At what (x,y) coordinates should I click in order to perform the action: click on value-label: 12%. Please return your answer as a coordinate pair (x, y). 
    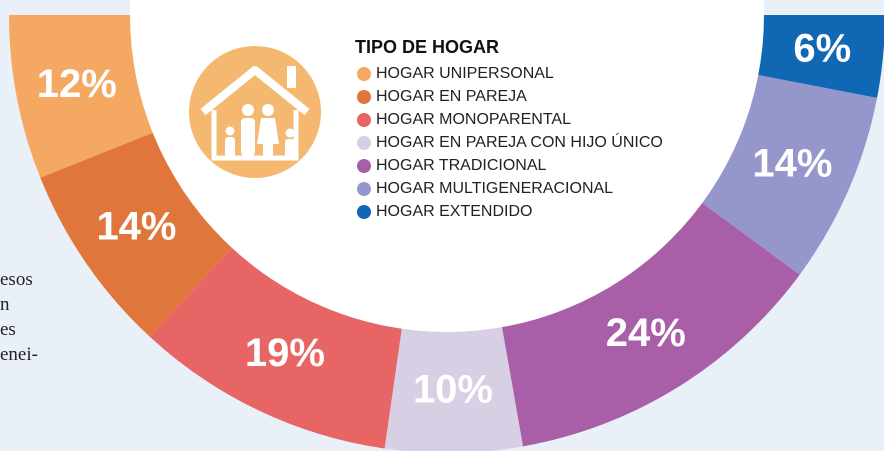
    Looking at the image, I should click on (77, 84).